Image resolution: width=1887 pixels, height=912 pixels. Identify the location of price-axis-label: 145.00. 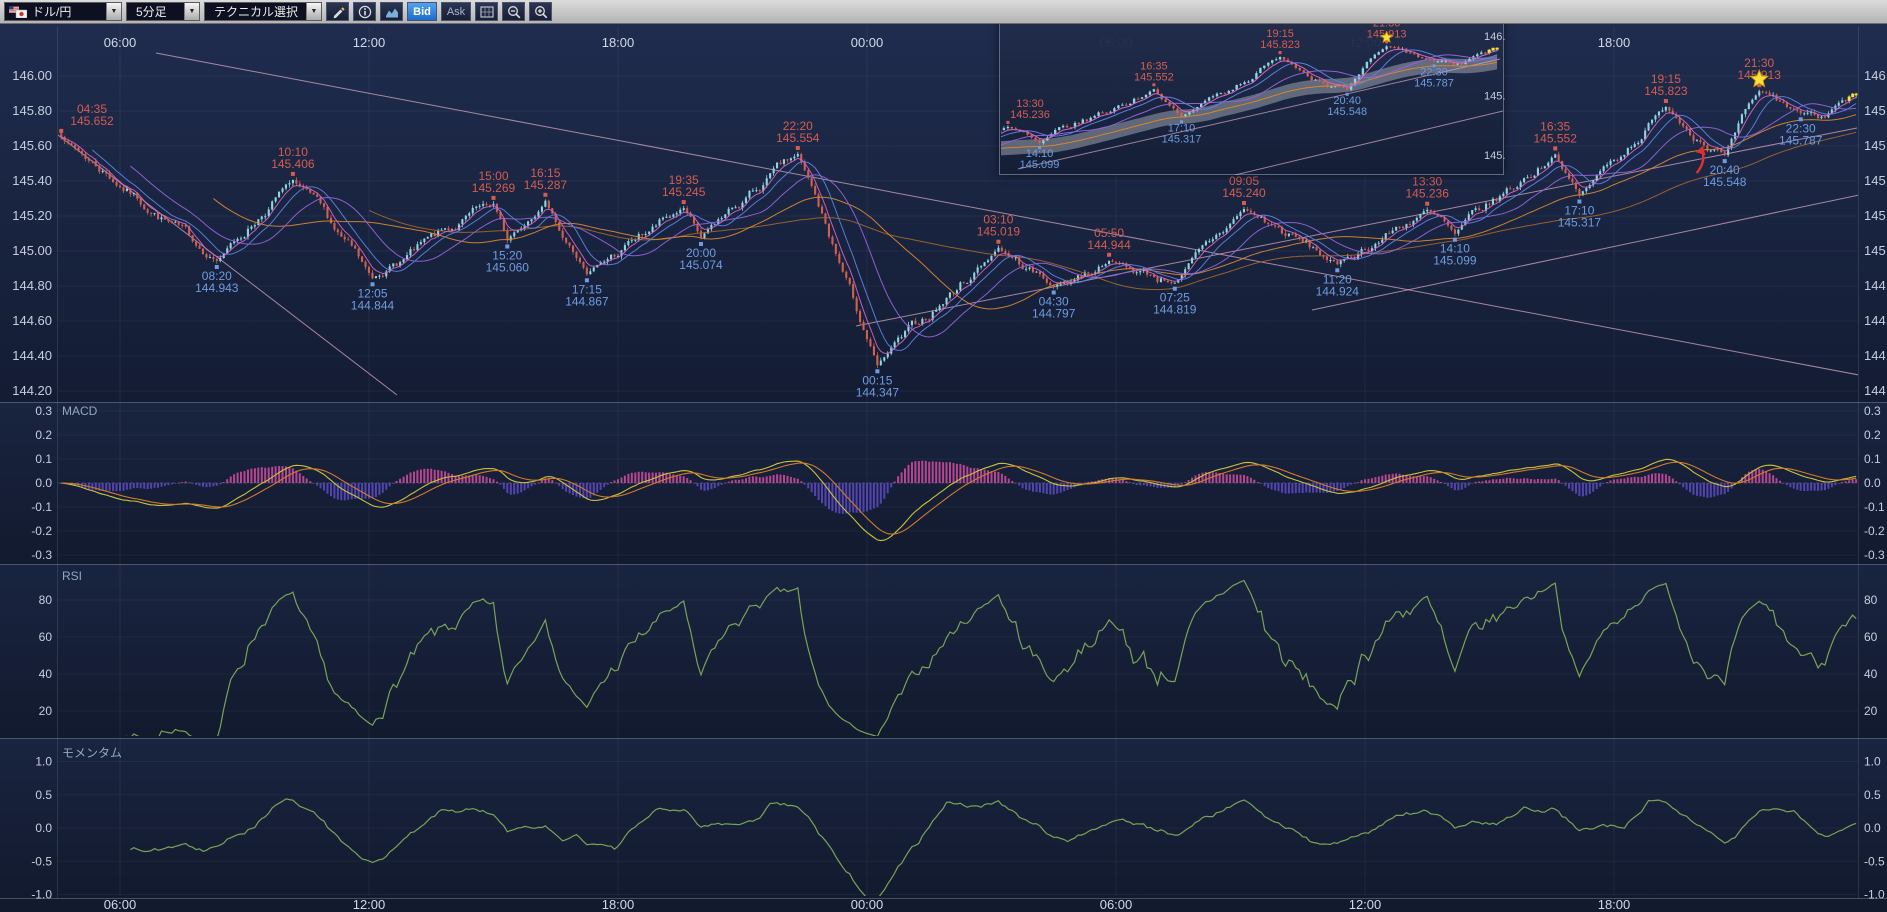
(1875, 250).